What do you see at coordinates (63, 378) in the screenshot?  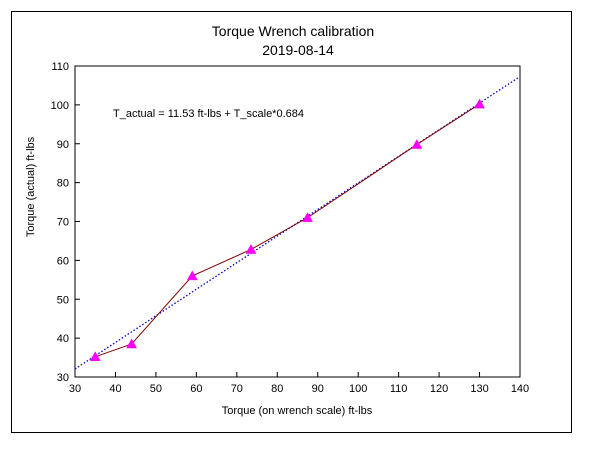 I see `y-tick-label: 30` at bounding box center [63, 378].